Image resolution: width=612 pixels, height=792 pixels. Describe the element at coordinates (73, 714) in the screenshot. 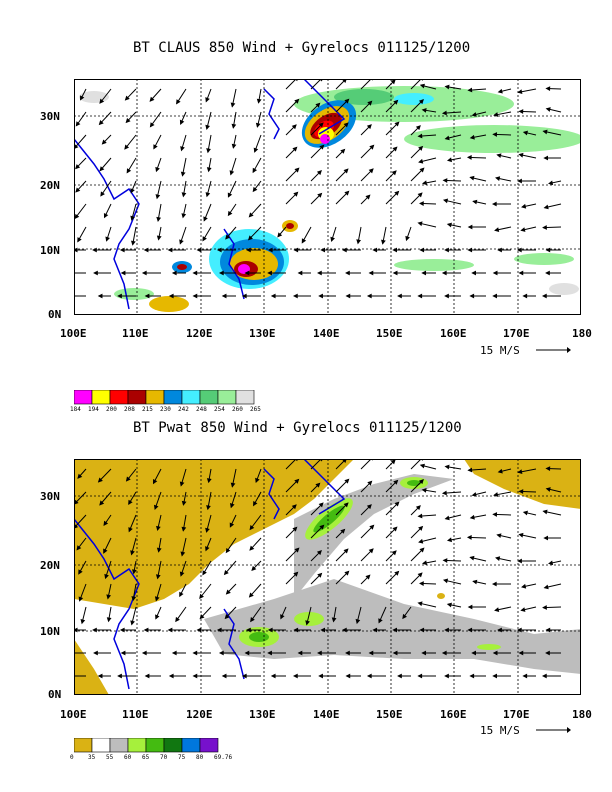

I see `bottom-lon-100e: 100E` at that location.